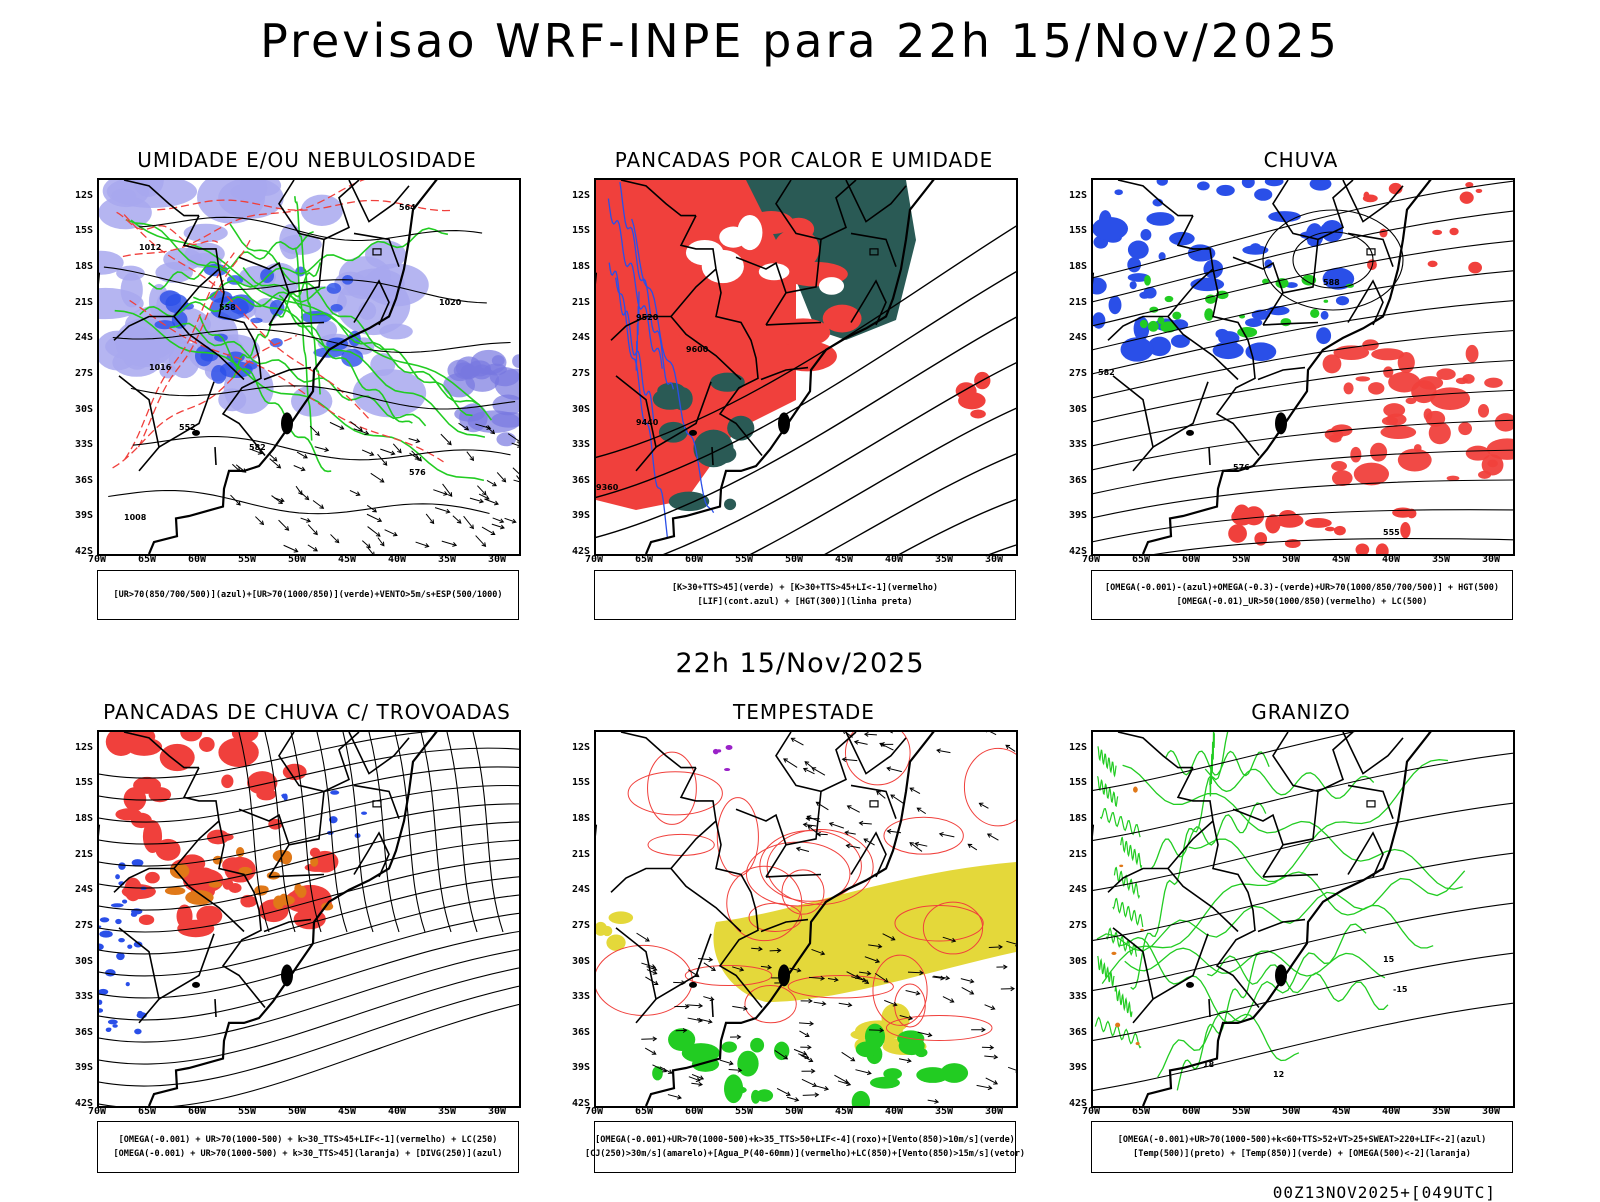 The image size is (1600, 1202). Describe the element at coordinates (800, 663) in the screenshot. I see `valid-time-title: 22h 15/Nov/2025` at that location.